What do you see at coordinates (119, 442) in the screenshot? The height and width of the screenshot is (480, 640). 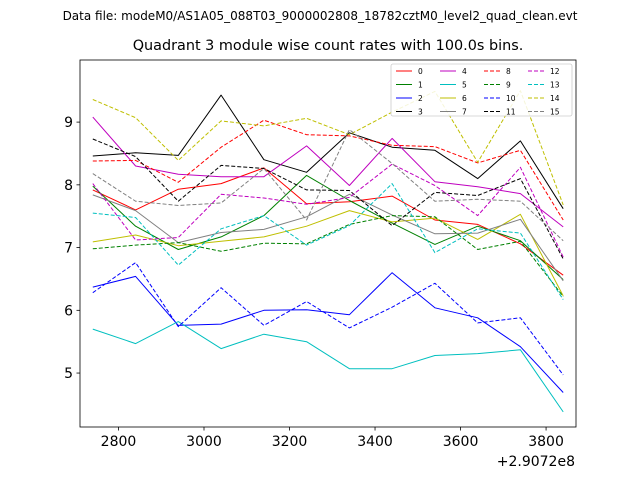 I see `x-tick-label: 2800` at bounding box center [119, 442].